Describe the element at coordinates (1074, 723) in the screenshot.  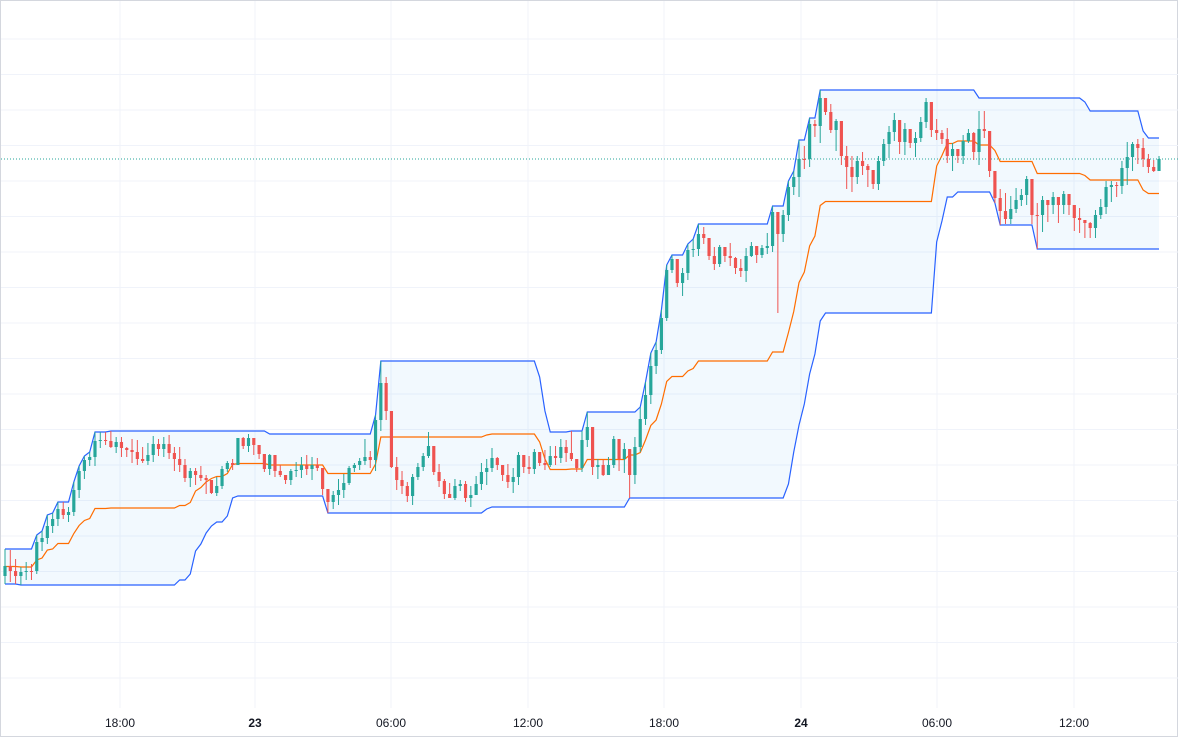
I see `x-tick-label: 12:00` at that location.